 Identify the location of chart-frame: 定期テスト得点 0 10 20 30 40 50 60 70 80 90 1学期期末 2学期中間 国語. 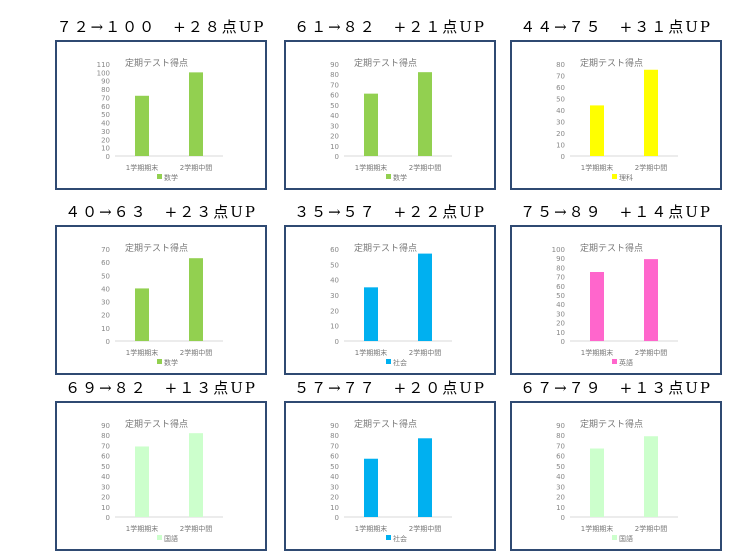
(161, 476).